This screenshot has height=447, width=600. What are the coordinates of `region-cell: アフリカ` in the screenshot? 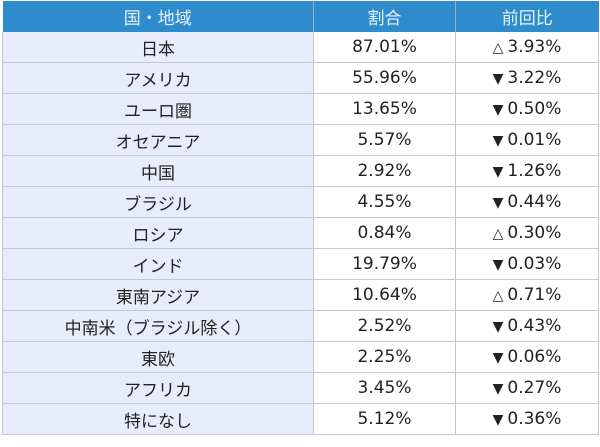 It's located at (158, 388).